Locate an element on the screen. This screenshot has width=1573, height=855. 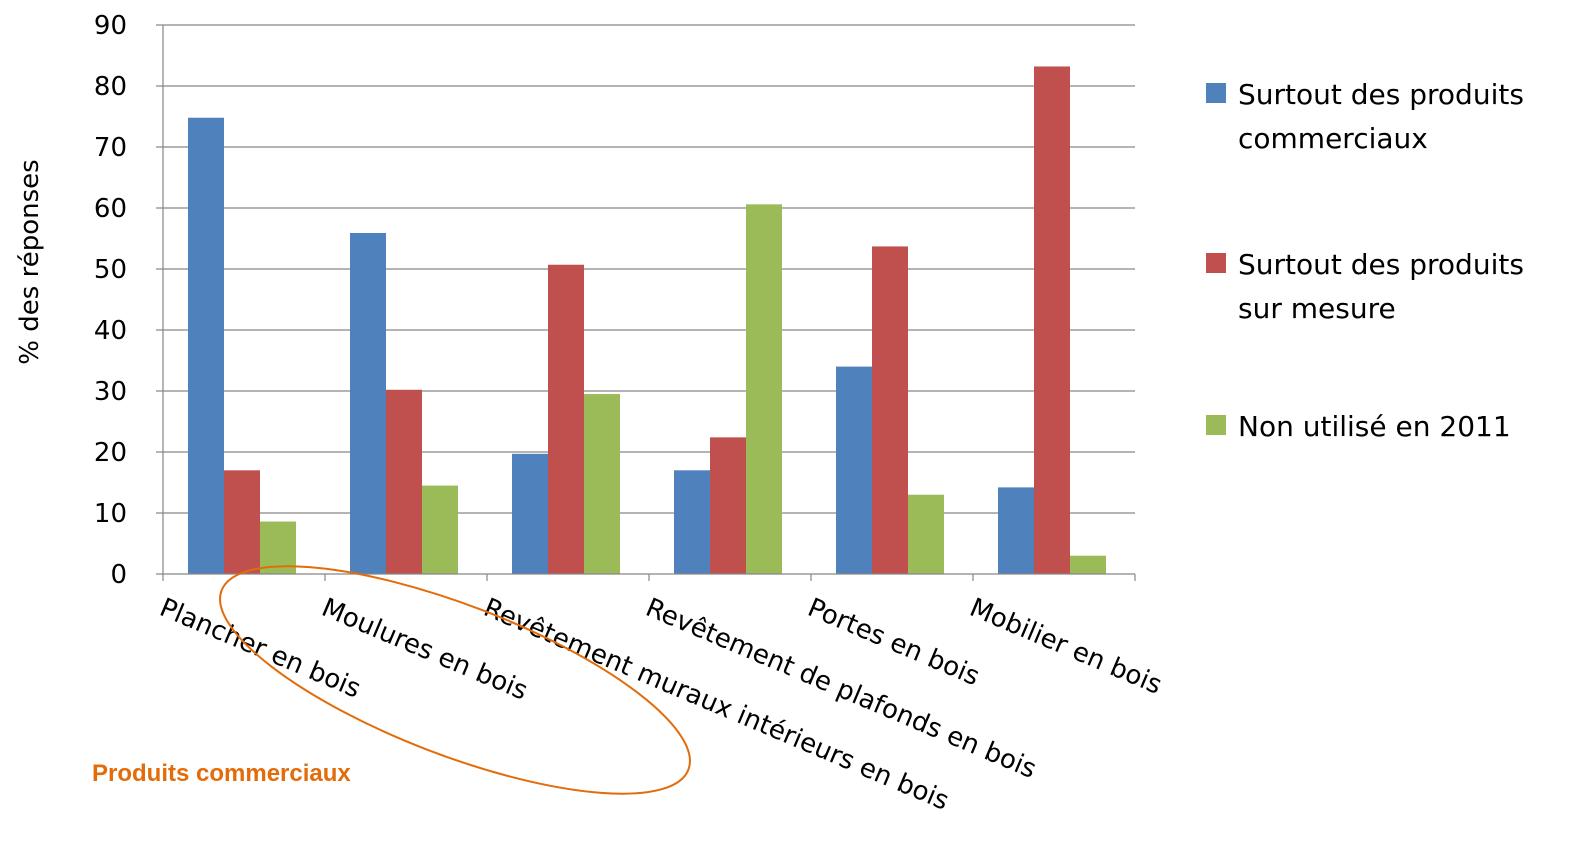
y-tick-label: 40 is located at coordinates (110, 331).